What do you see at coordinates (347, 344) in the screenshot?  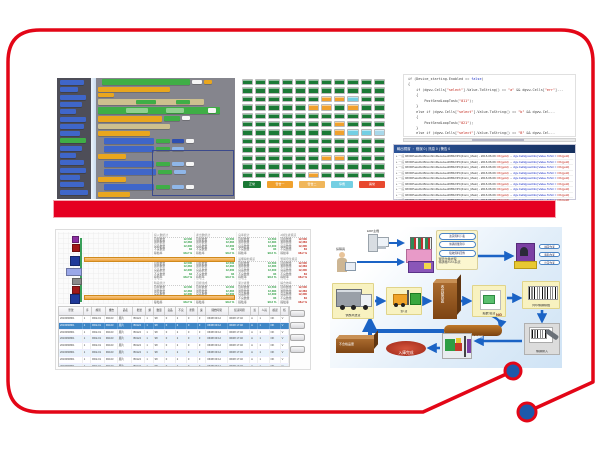 I see `nonconforming-warehouse-label: 不合格品庫` at bounding box center [347, 344].